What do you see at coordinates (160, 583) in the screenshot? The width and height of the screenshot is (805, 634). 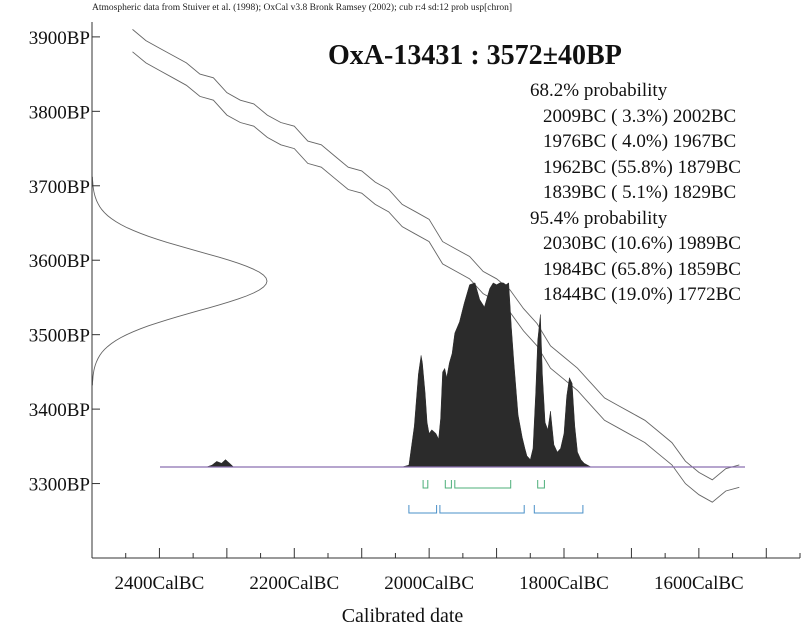 I see `x-tick-label: 2400CalBC` at bounding box center [160, 583].